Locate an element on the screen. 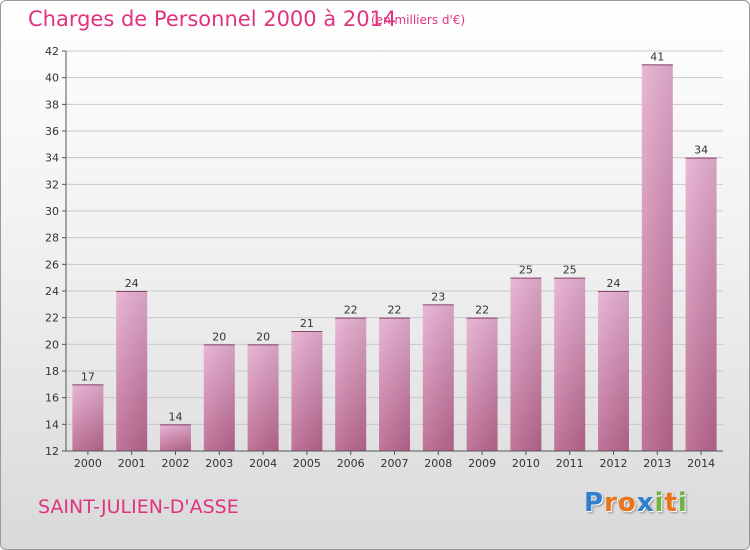 This screenshot has height=550, width=750. value-label: 14 is located at coordinates (176, 416).